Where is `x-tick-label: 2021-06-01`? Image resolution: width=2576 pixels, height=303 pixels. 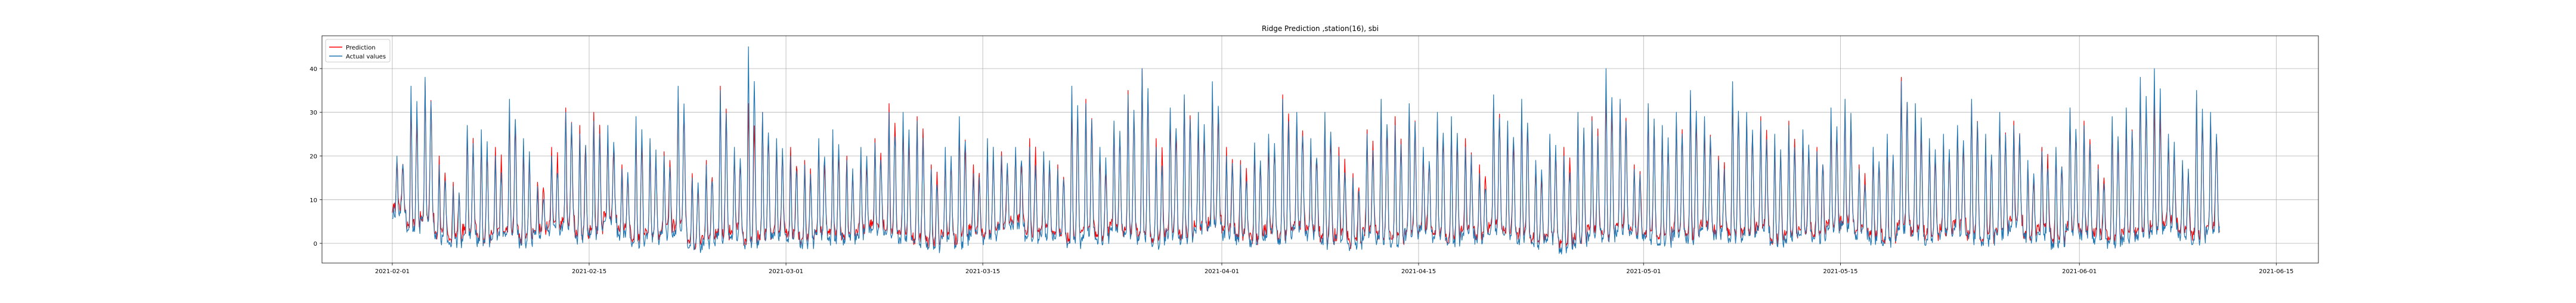
x-tick-label: 2021-06-01 is located at coordinates (2079, 272).